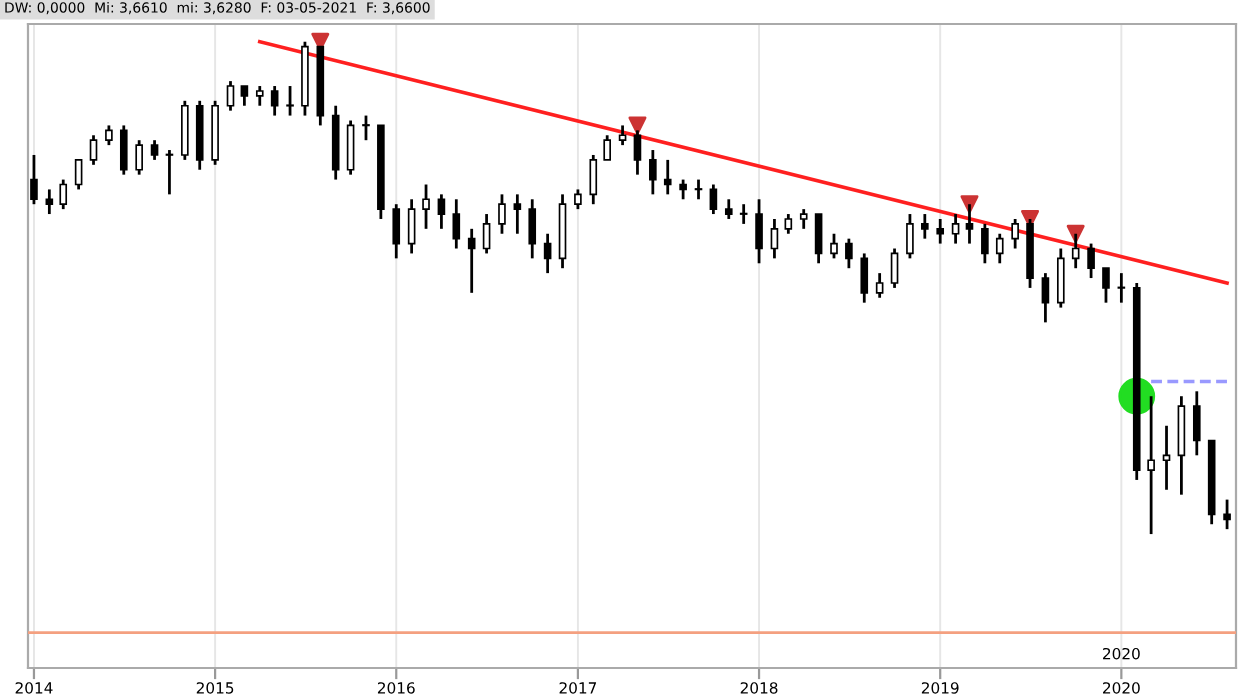 This screenshot has height=700, width=1240. I want to click on point, so click(637, 125).